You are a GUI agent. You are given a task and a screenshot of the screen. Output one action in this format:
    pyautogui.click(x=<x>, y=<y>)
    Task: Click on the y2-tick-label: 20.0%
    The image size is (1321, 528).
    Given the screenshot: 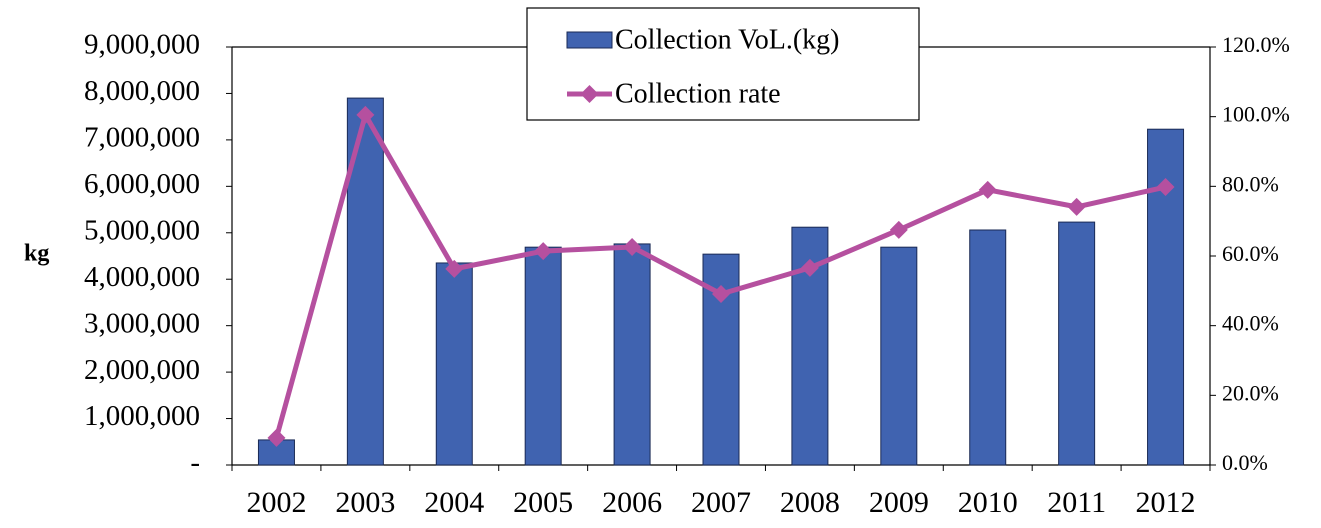 What is the action you would take?
    pyautogui.click(x=1250, y=392)
    